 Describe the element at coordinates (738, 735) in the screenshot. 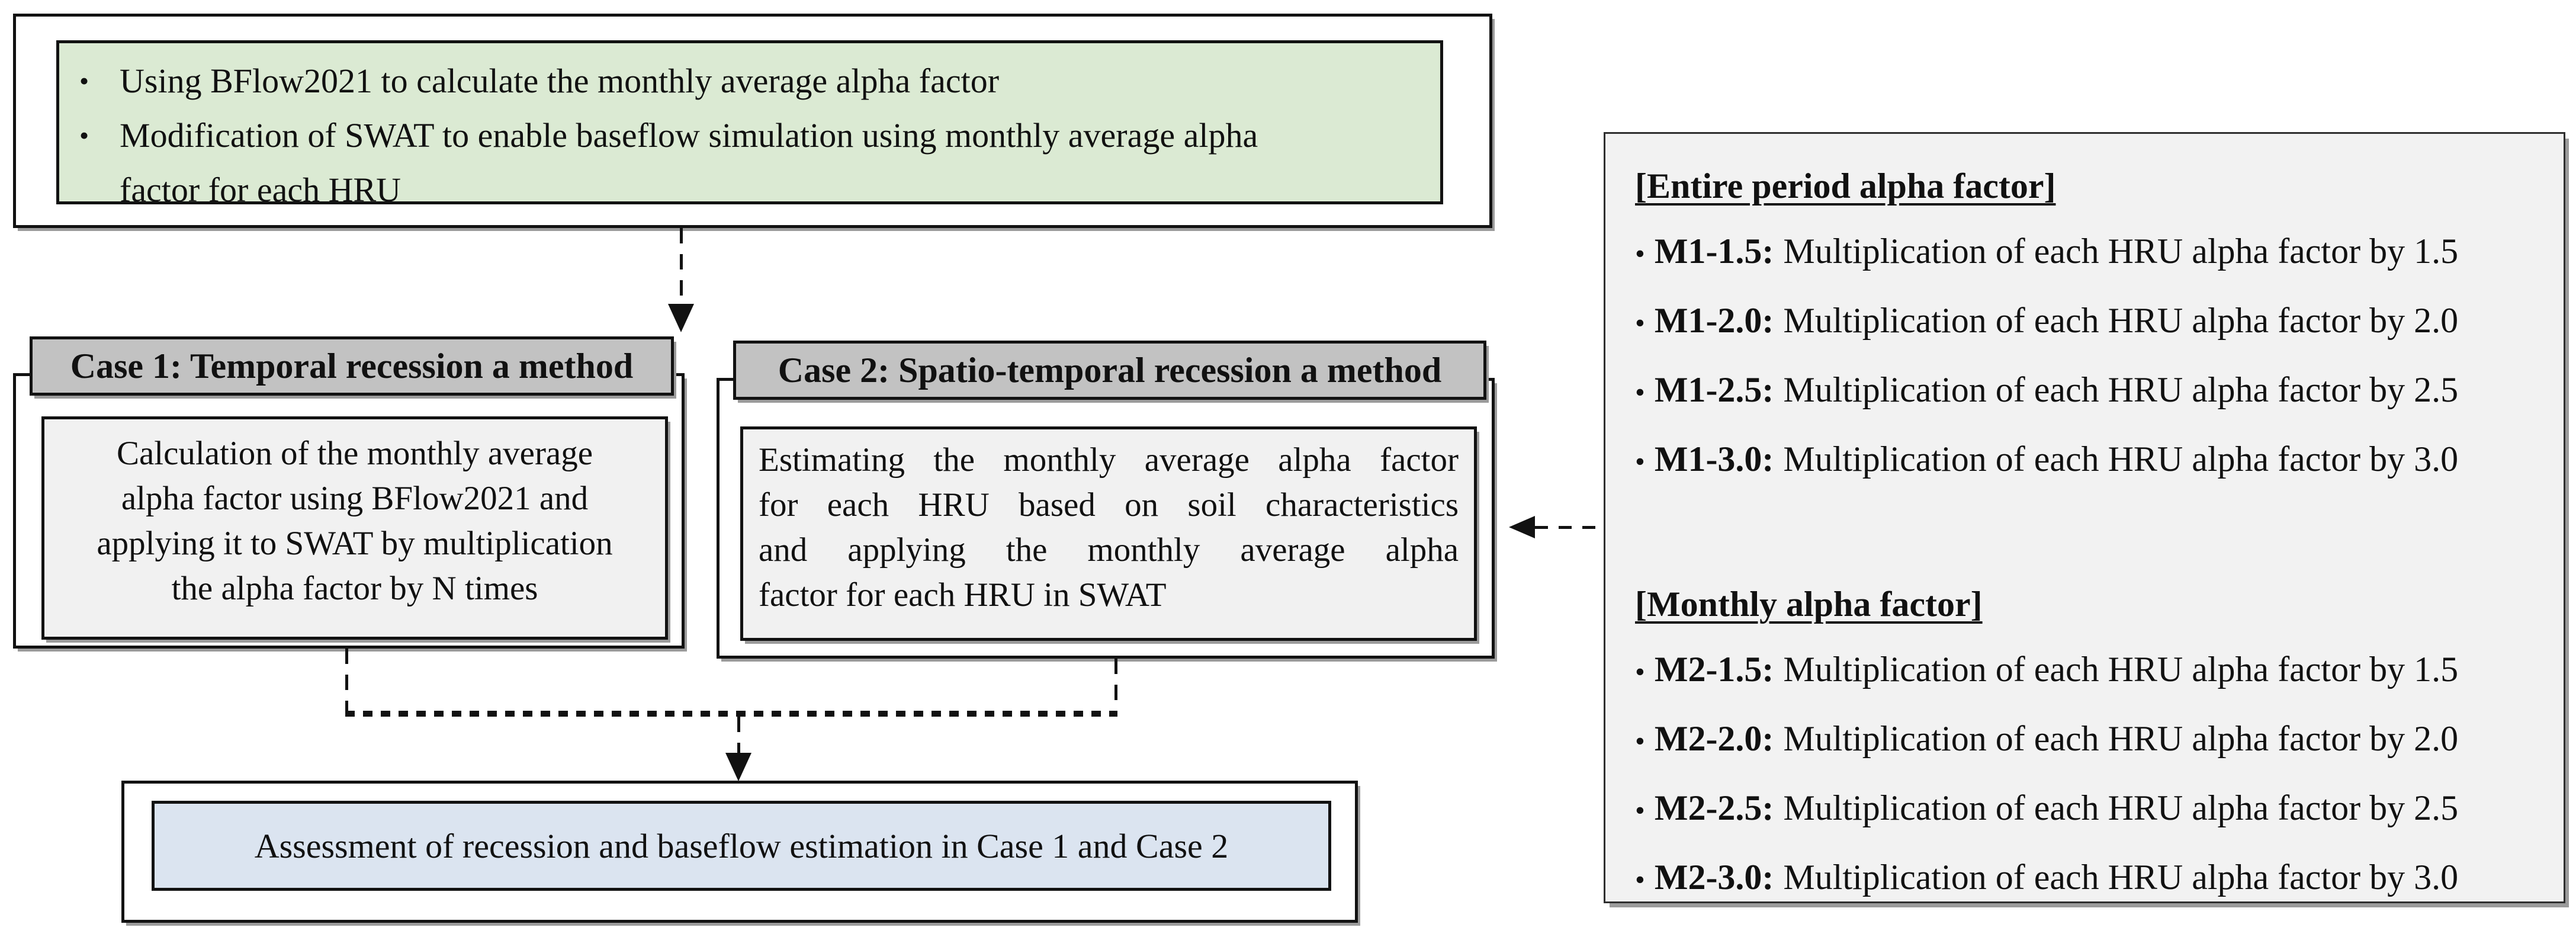

I see `connector-center-arrow-line` at that location.